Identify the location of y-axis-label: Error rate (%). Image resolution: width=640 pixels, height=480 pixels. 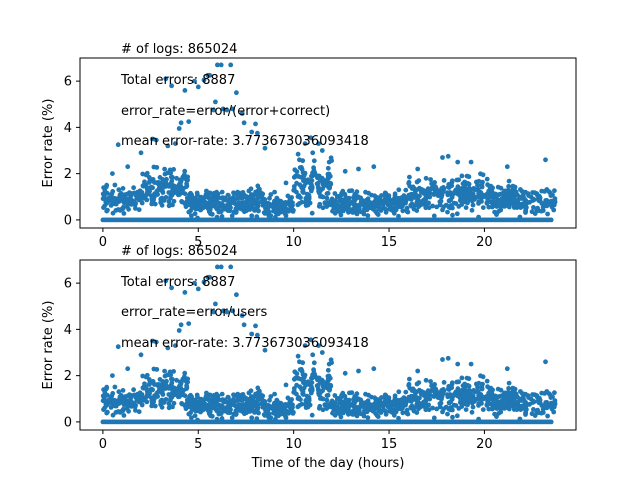
(48, 345).